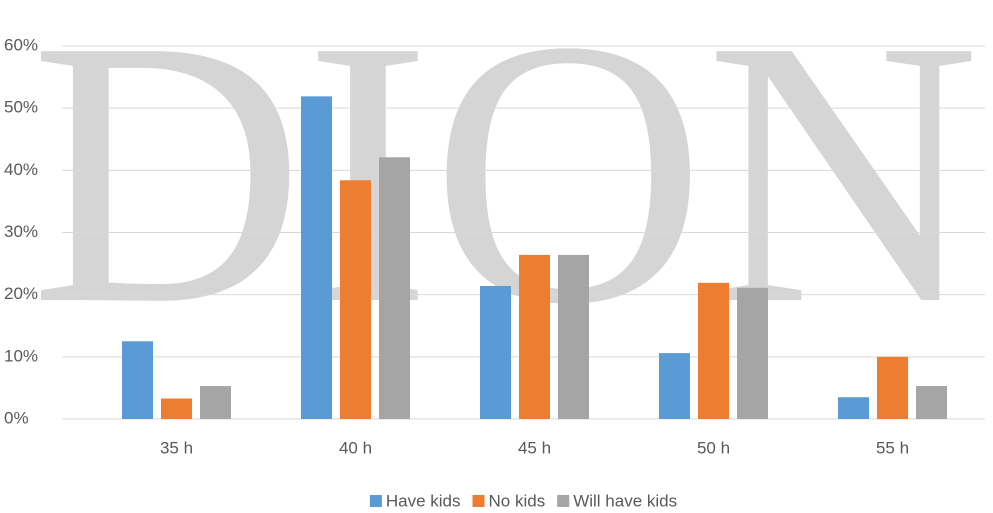  I want to click on x-tick-label: 40 h, so click(355, 447).